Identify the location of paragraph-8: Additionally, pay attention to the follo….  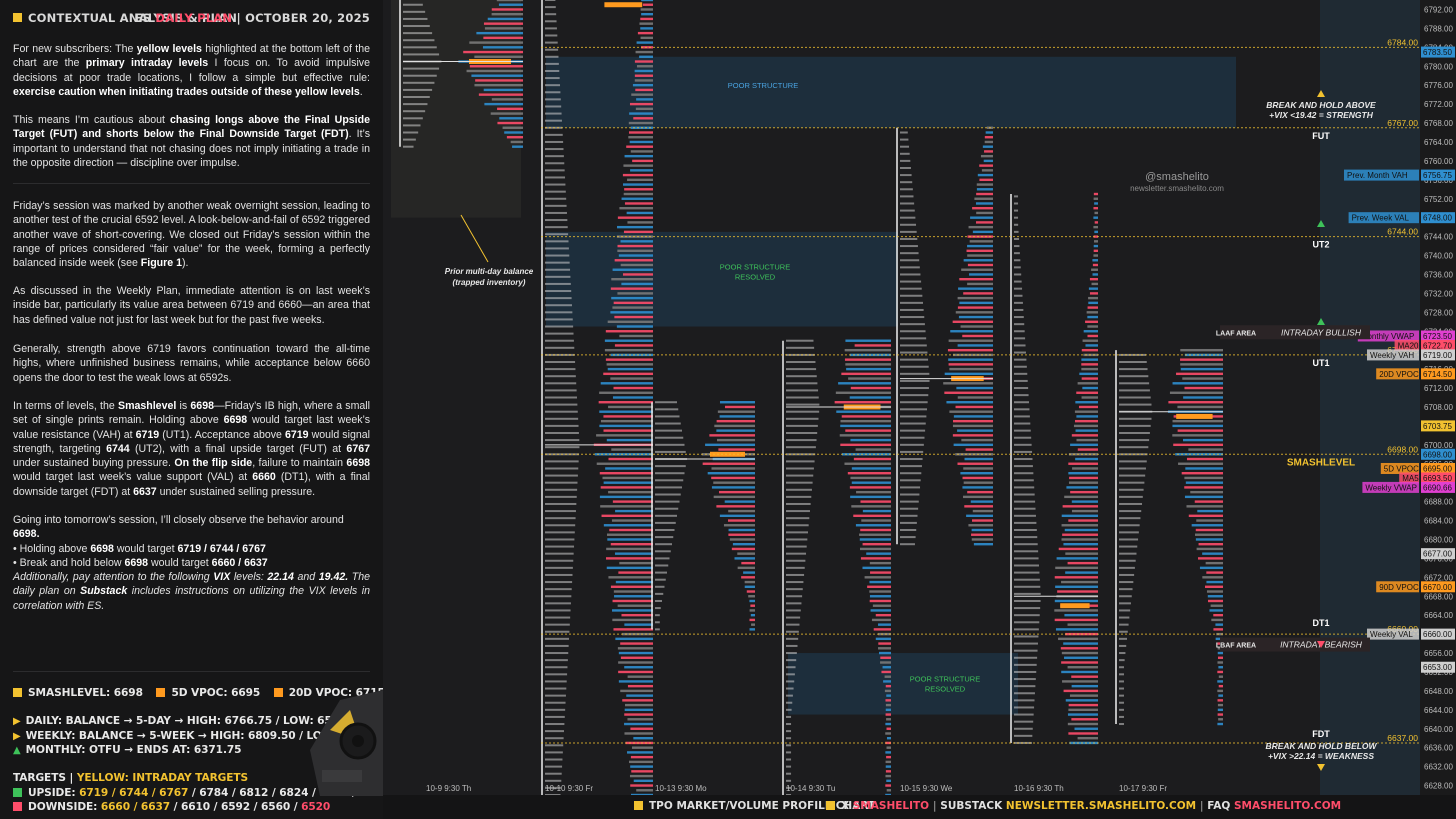
(191, 591).